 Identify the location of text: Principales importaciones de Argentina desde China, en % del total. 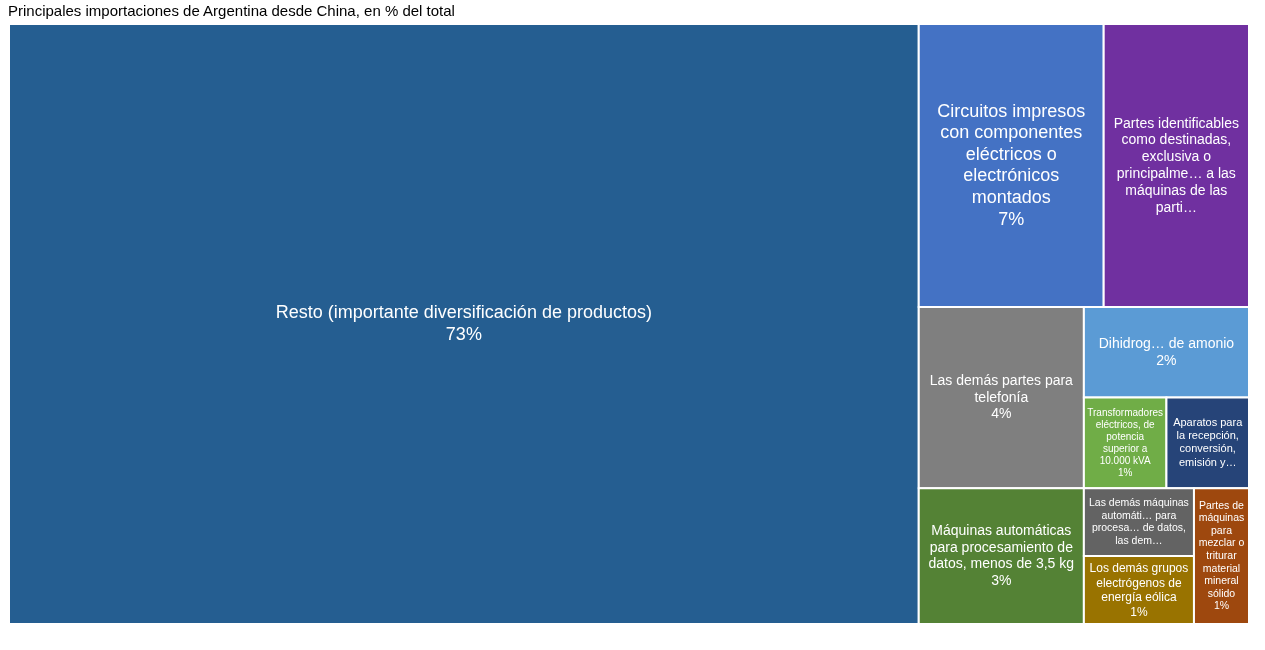
(231, 10).